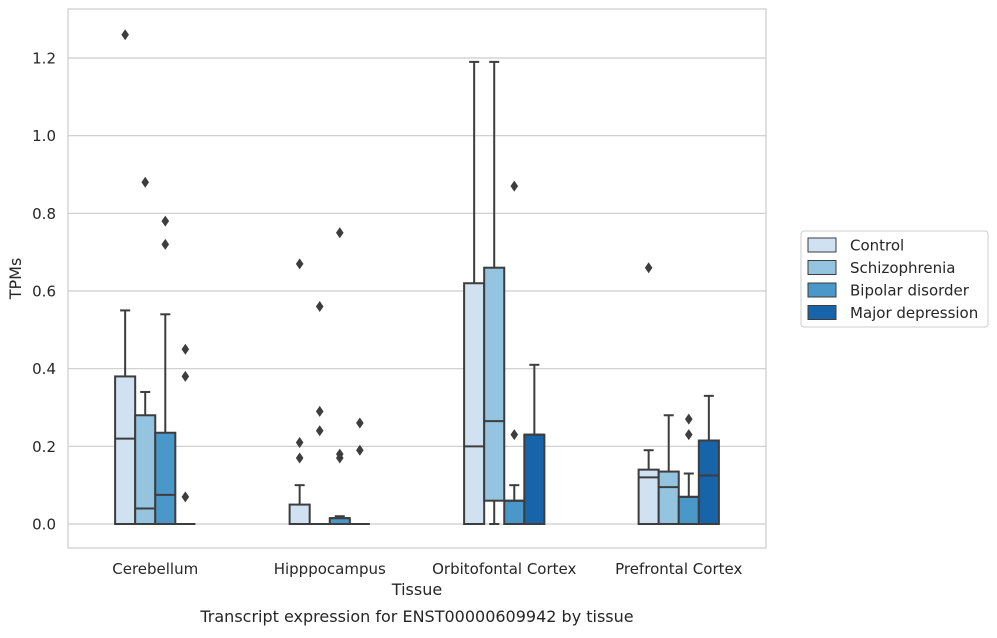 The image size is (997, 638). Describe the element at coordinates (44, 447) in the screenshot. I see `y-tick-label: 0.2` at that location.